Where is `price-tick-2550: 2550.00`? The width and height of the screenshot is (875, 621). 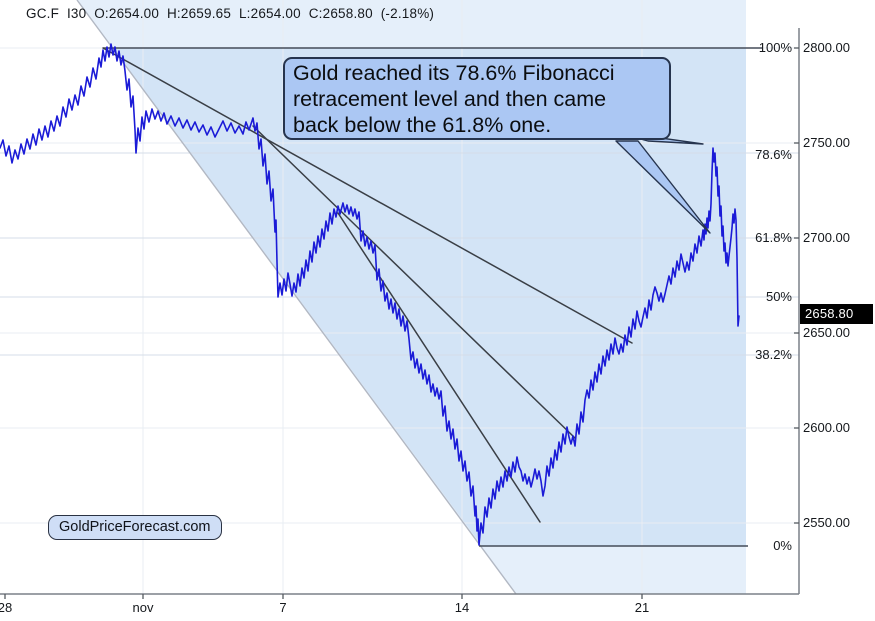 price-tick-2550: 2550.00 is located at coordinates (826, 522).